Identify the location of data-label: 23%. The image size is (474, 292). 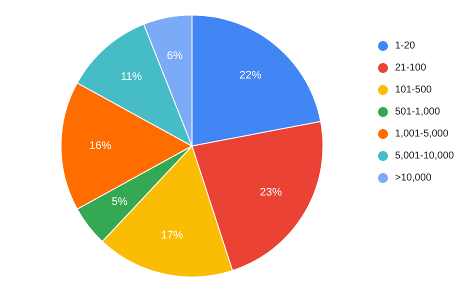
(271, 192).